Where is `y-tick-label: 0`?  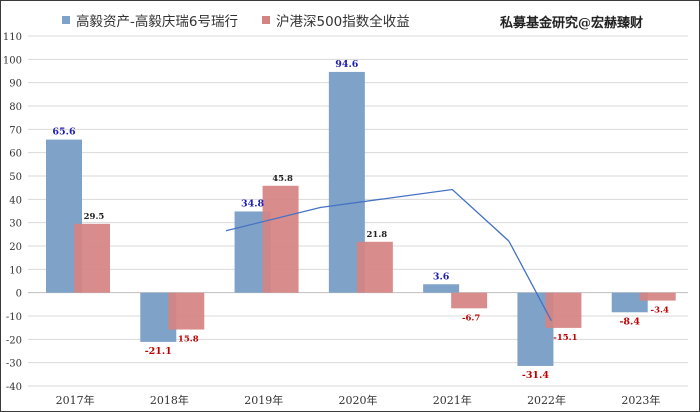 y-tick-label: 0 is located at coordinates (19, 294).